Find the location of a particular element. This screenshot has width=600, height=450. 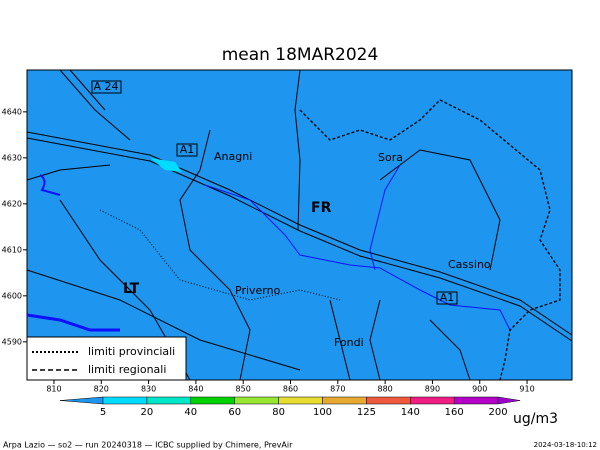

colorbar-label: 80 is located at coordinates (278, 412).